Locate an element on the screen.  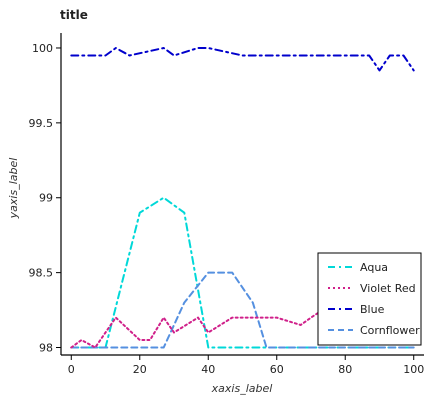
x-axis-label: xaxis_label is located at coordinates (242, 388).